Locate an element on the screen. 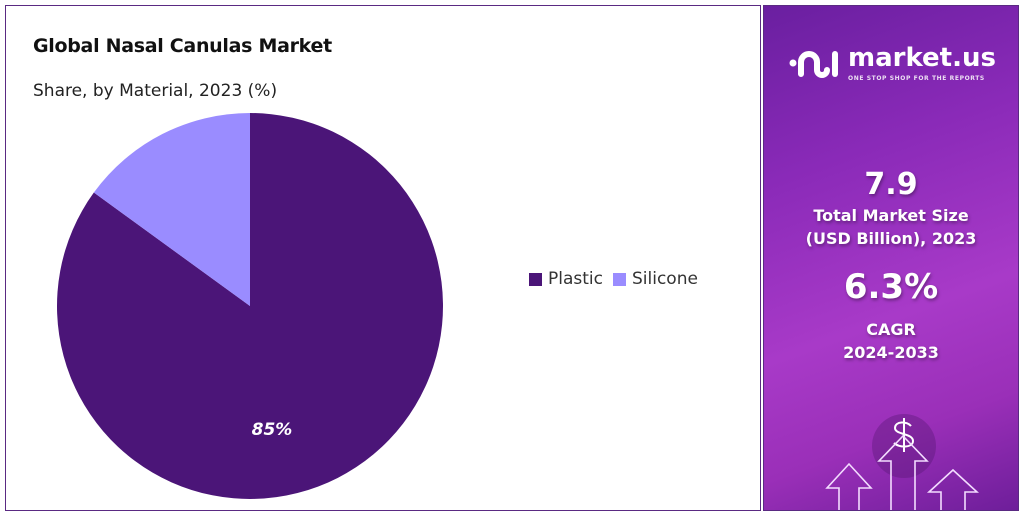  cagr-label: CAGR is located at coordinates (891, 329).